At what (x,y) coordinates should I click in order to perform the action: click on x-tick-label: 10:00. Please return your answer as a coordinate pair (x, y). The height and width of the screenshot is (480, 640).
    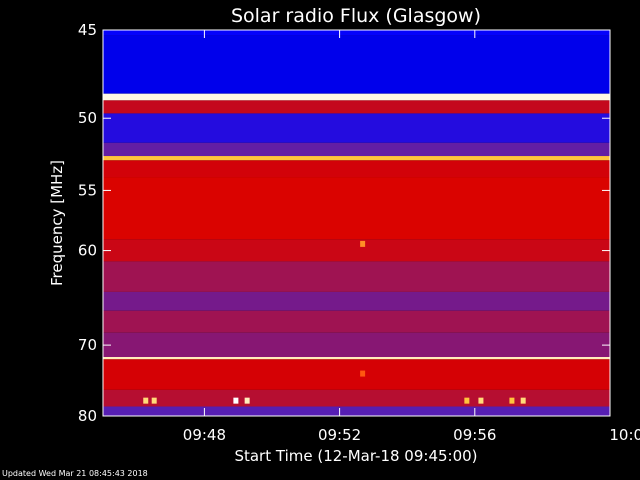
    Looking at the image, I should click on (624, 435).